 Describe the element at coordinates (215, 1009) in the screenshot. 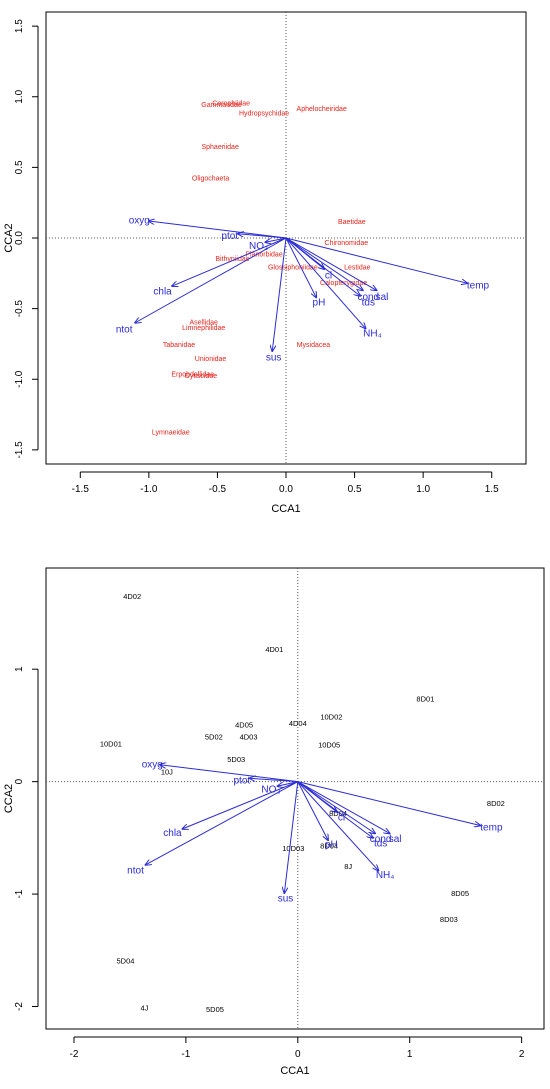

I see `site-label: 5D05` at that location.